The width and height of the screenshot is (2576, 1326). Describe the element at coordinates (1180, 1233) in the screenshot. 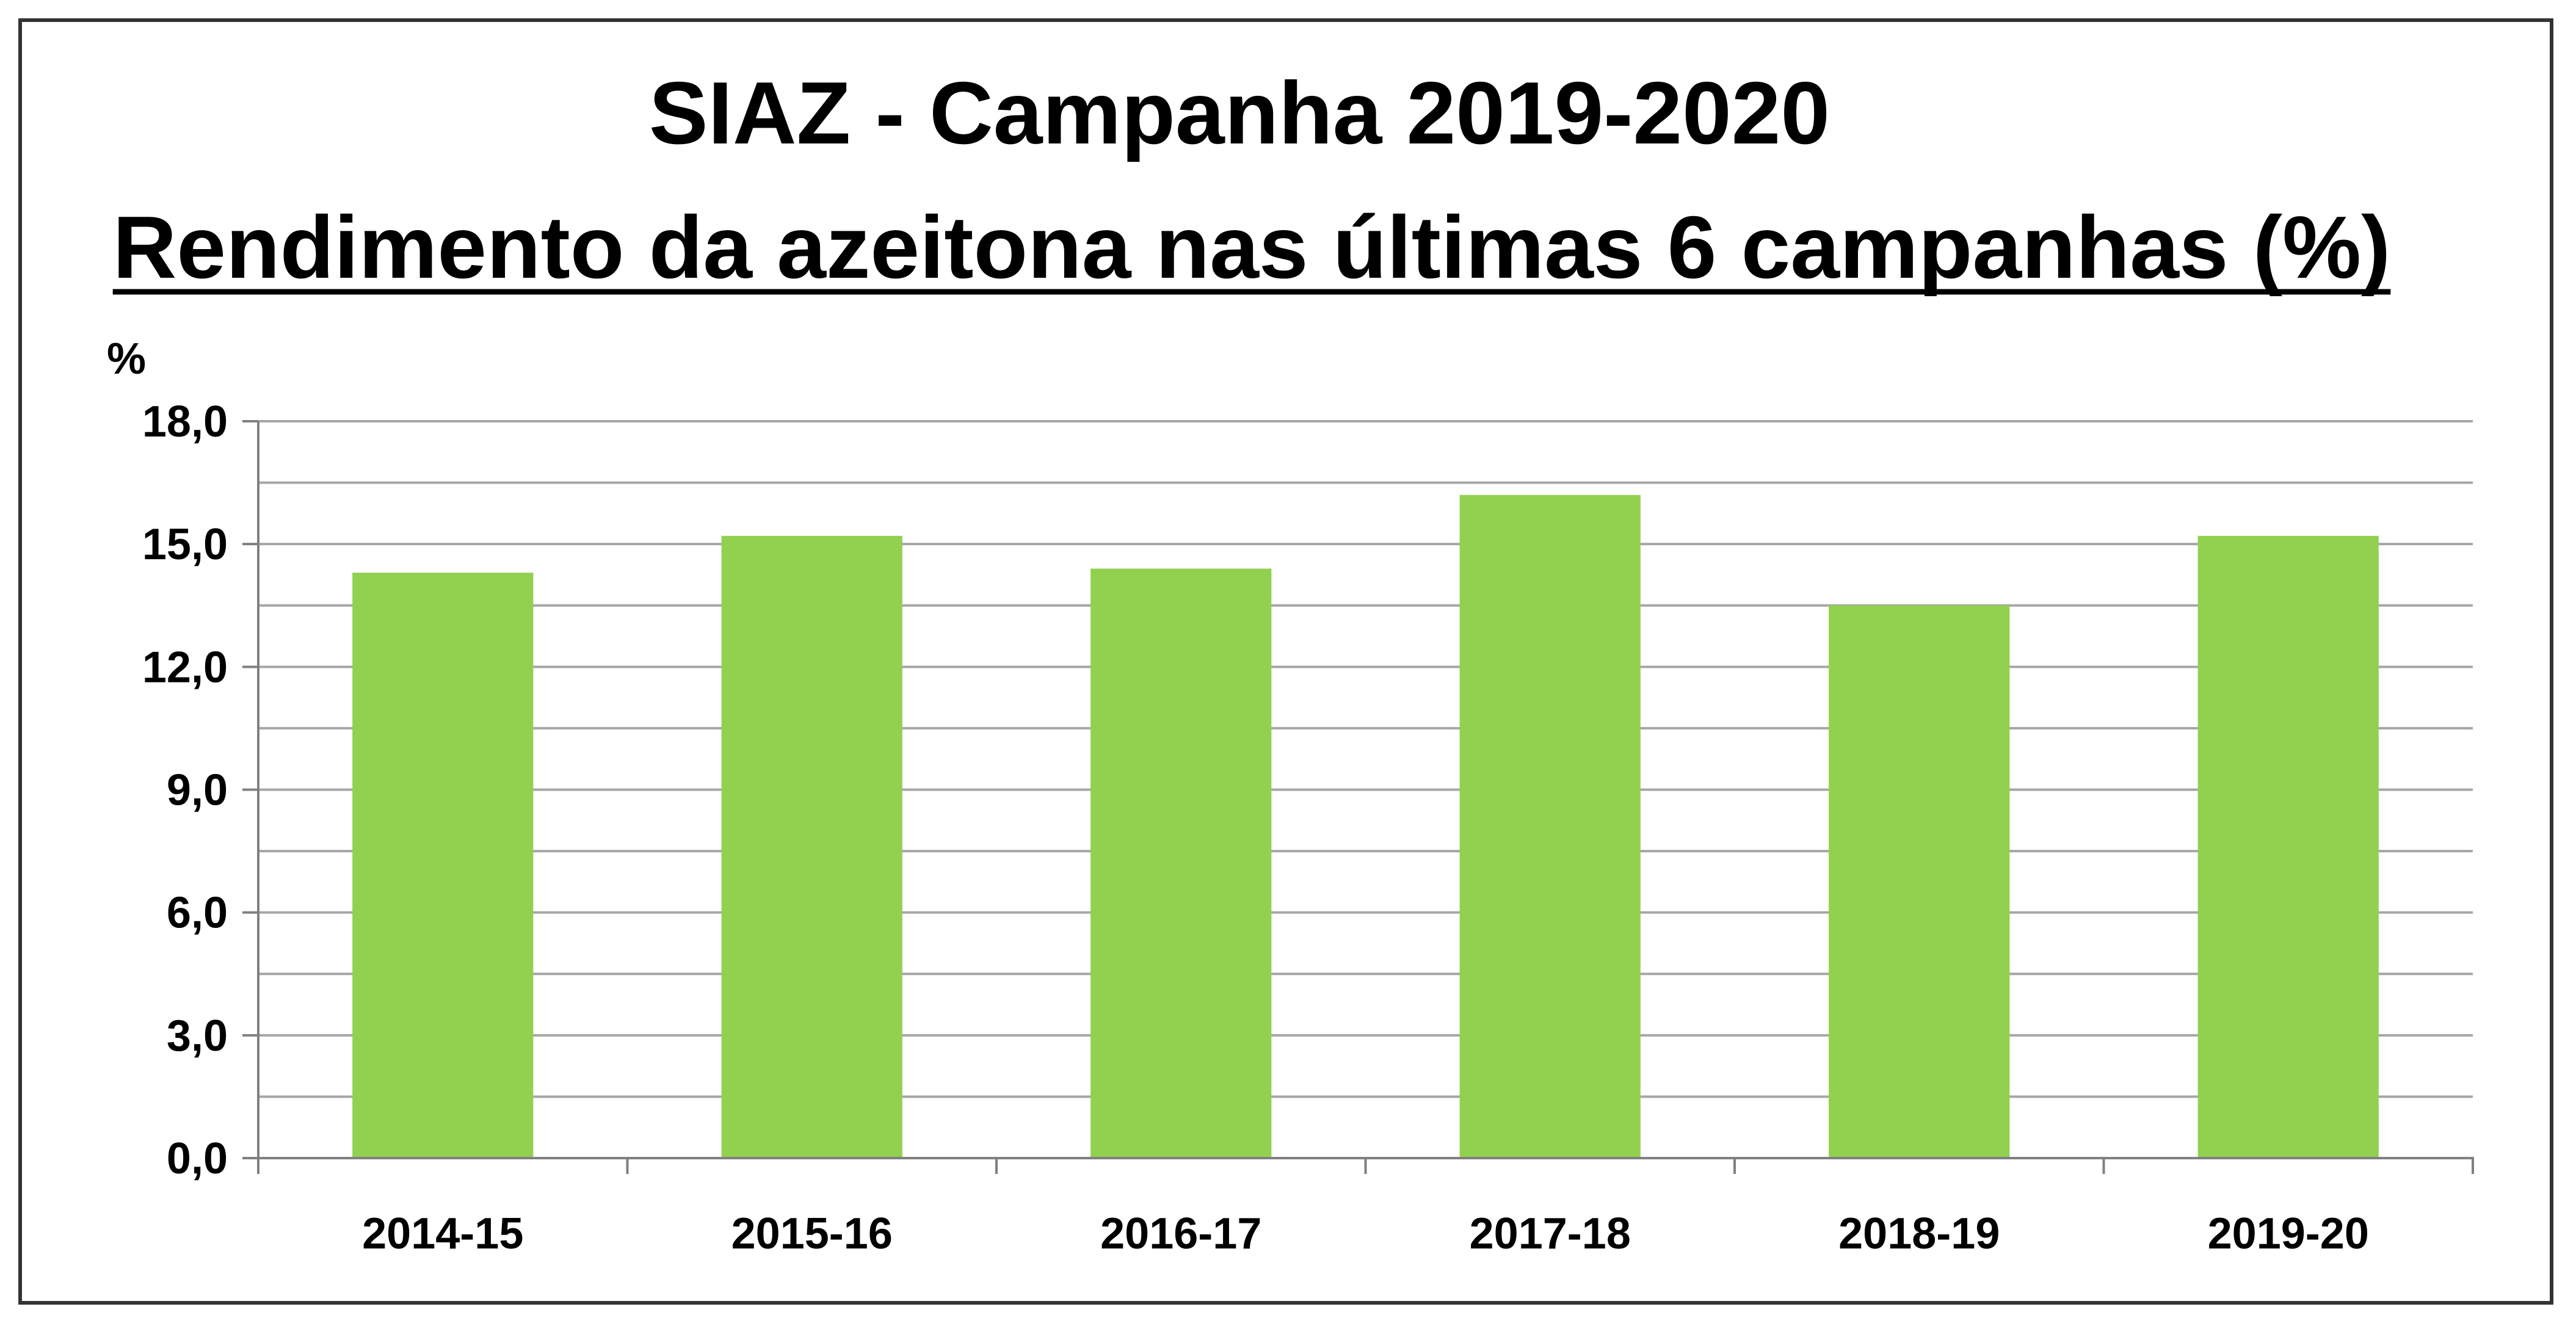

I see `x-tick-label: 2016-17` at that location.